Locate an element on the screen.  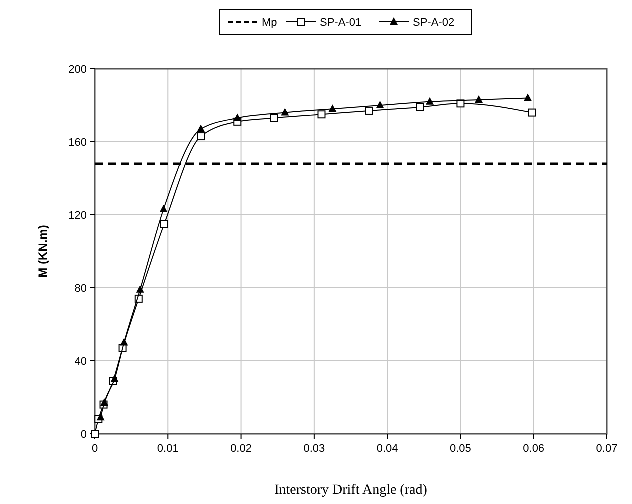
y-axis-title: M (KN.m) is located at coordinates (43, 251).